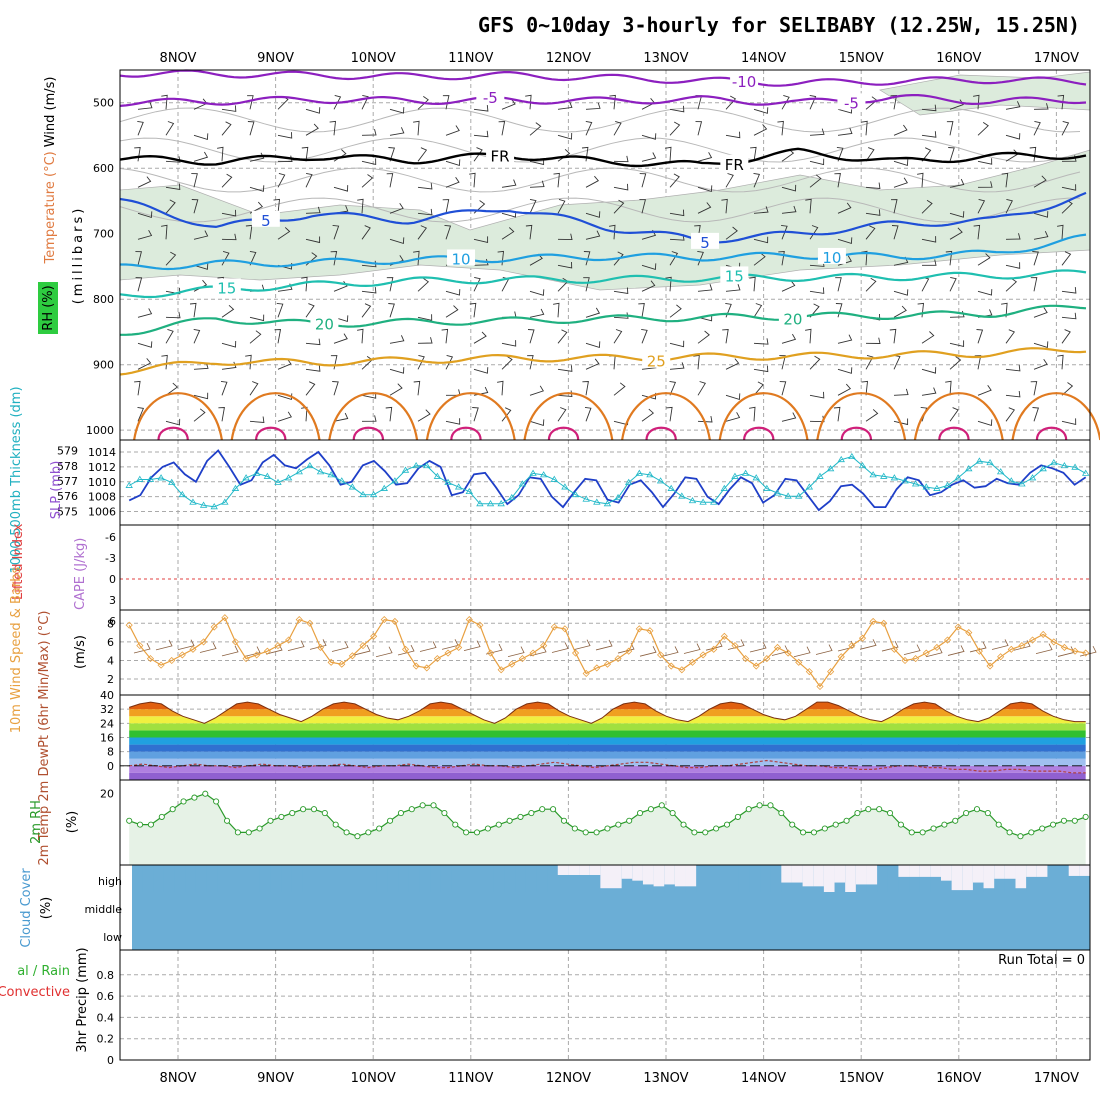 Image resolution: width=1100 pixels, height=1100 pixels. I want to click on ylabel-rh: RH (%), so click(48, 307).